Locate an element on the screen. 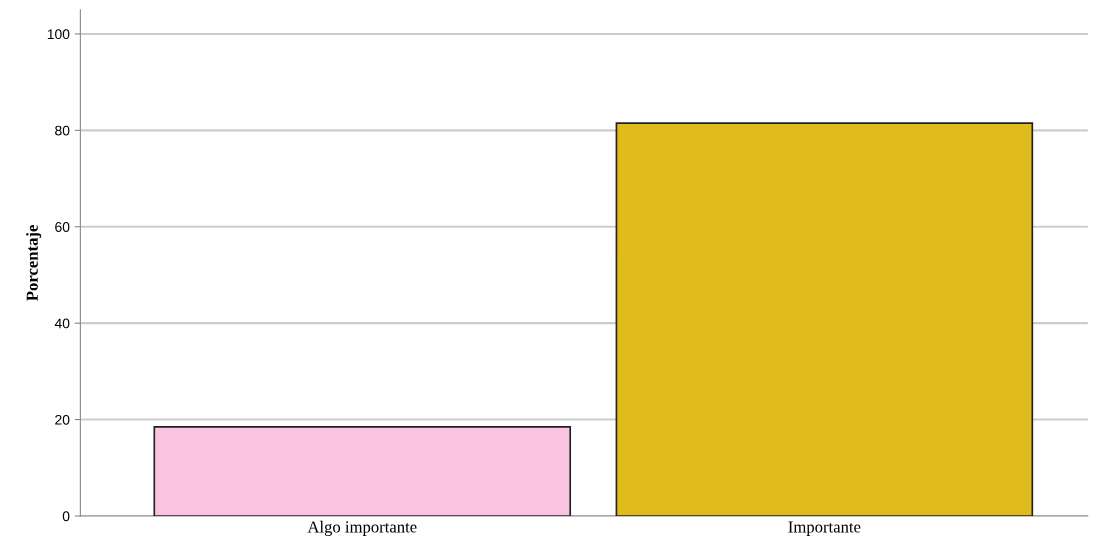  y-axis-title: Porcentaje is located at coordinates (34, 263).